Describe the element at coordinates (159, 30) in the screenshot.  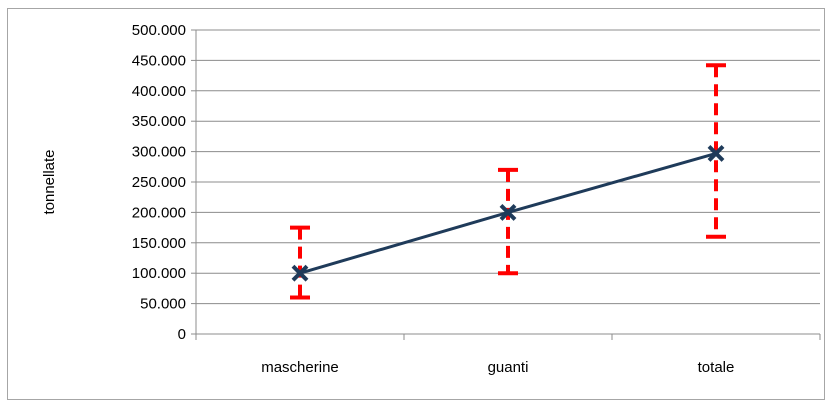
I see `y-tick-label: 500.000` at that location.